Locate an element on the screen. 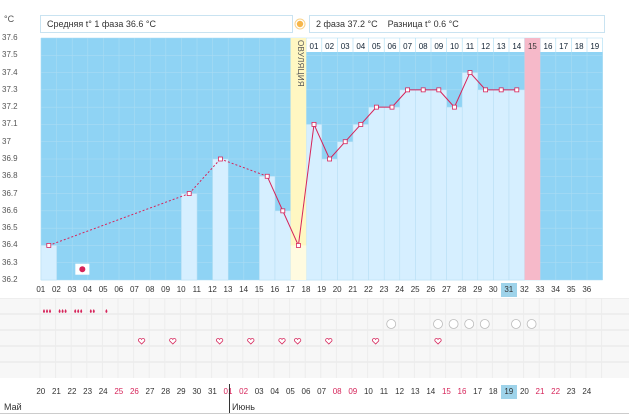 The width and height of the screenshot is (629, 419). cycle-day-01: 01 is located at coordinates (41, 289).